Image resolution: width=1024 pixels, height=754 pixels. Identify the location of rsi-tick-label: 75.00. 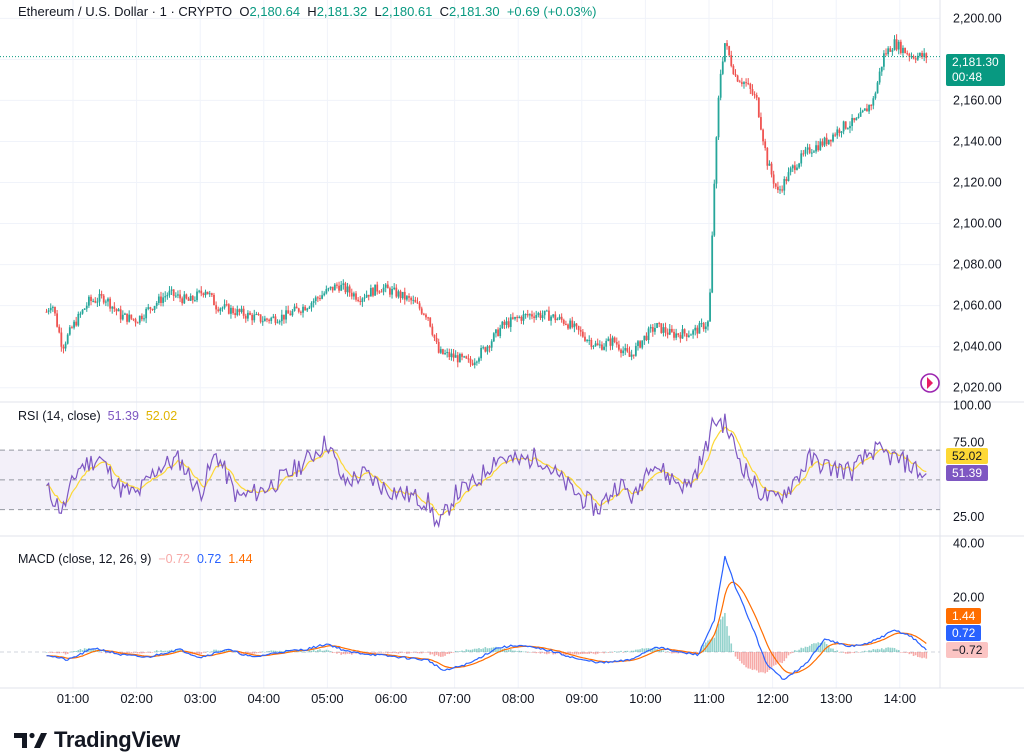
(968, 443).